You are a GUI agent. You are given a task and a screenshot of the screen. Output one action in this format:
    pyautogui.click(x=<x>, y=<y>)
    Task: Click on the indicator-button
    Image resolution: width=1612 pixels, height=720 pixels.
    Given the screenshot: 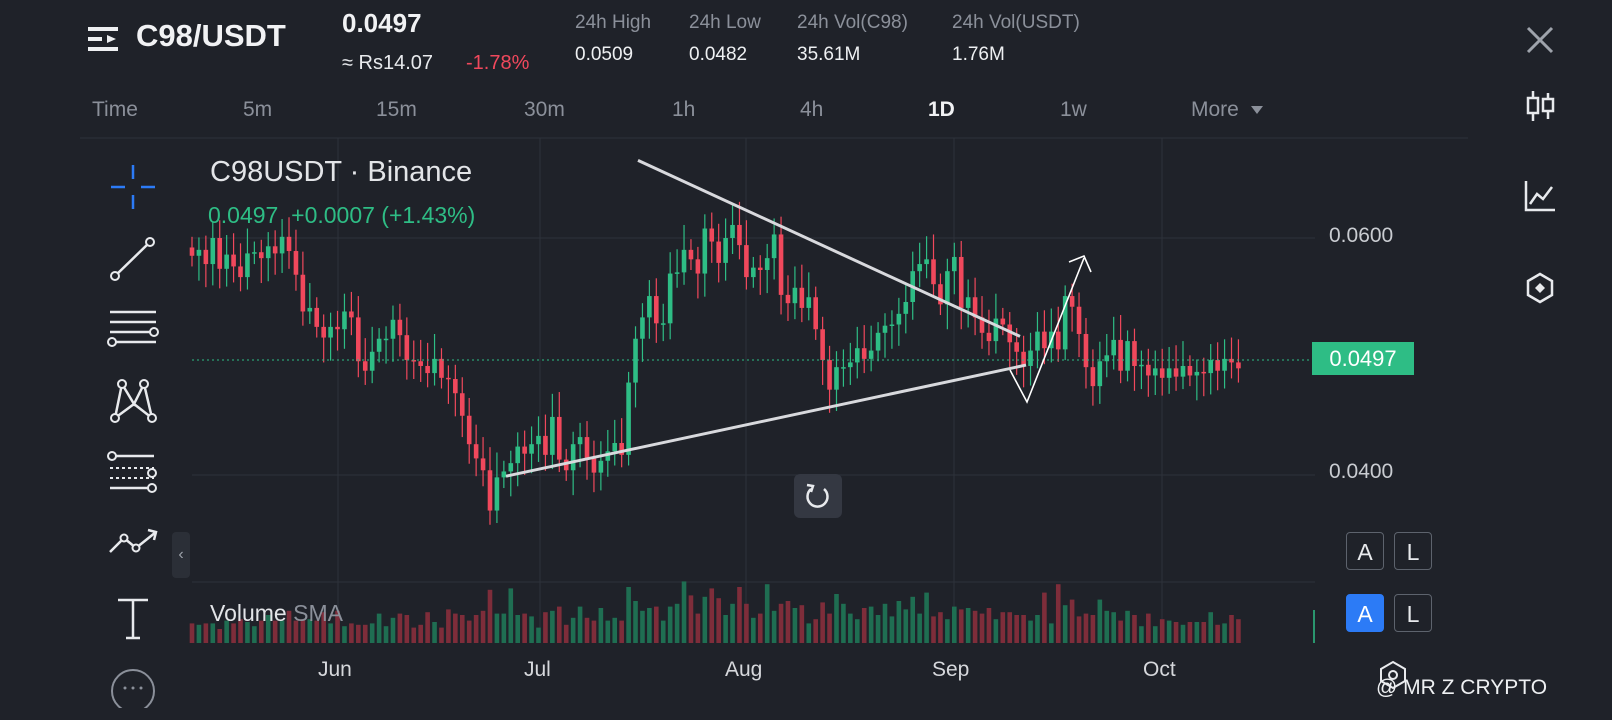 What is the action you would take?
    pyautogui.click(x=1540, y=288)
    